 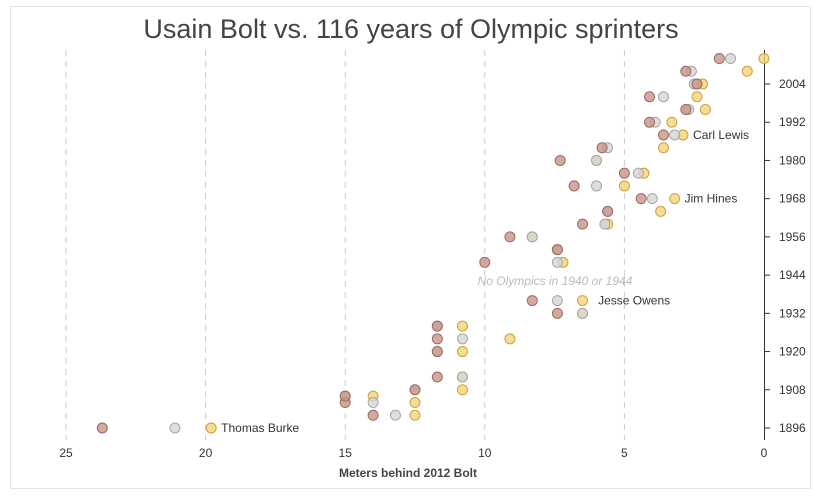 I want to click on y-tick-label: 1908, so click(x=792, y=390).